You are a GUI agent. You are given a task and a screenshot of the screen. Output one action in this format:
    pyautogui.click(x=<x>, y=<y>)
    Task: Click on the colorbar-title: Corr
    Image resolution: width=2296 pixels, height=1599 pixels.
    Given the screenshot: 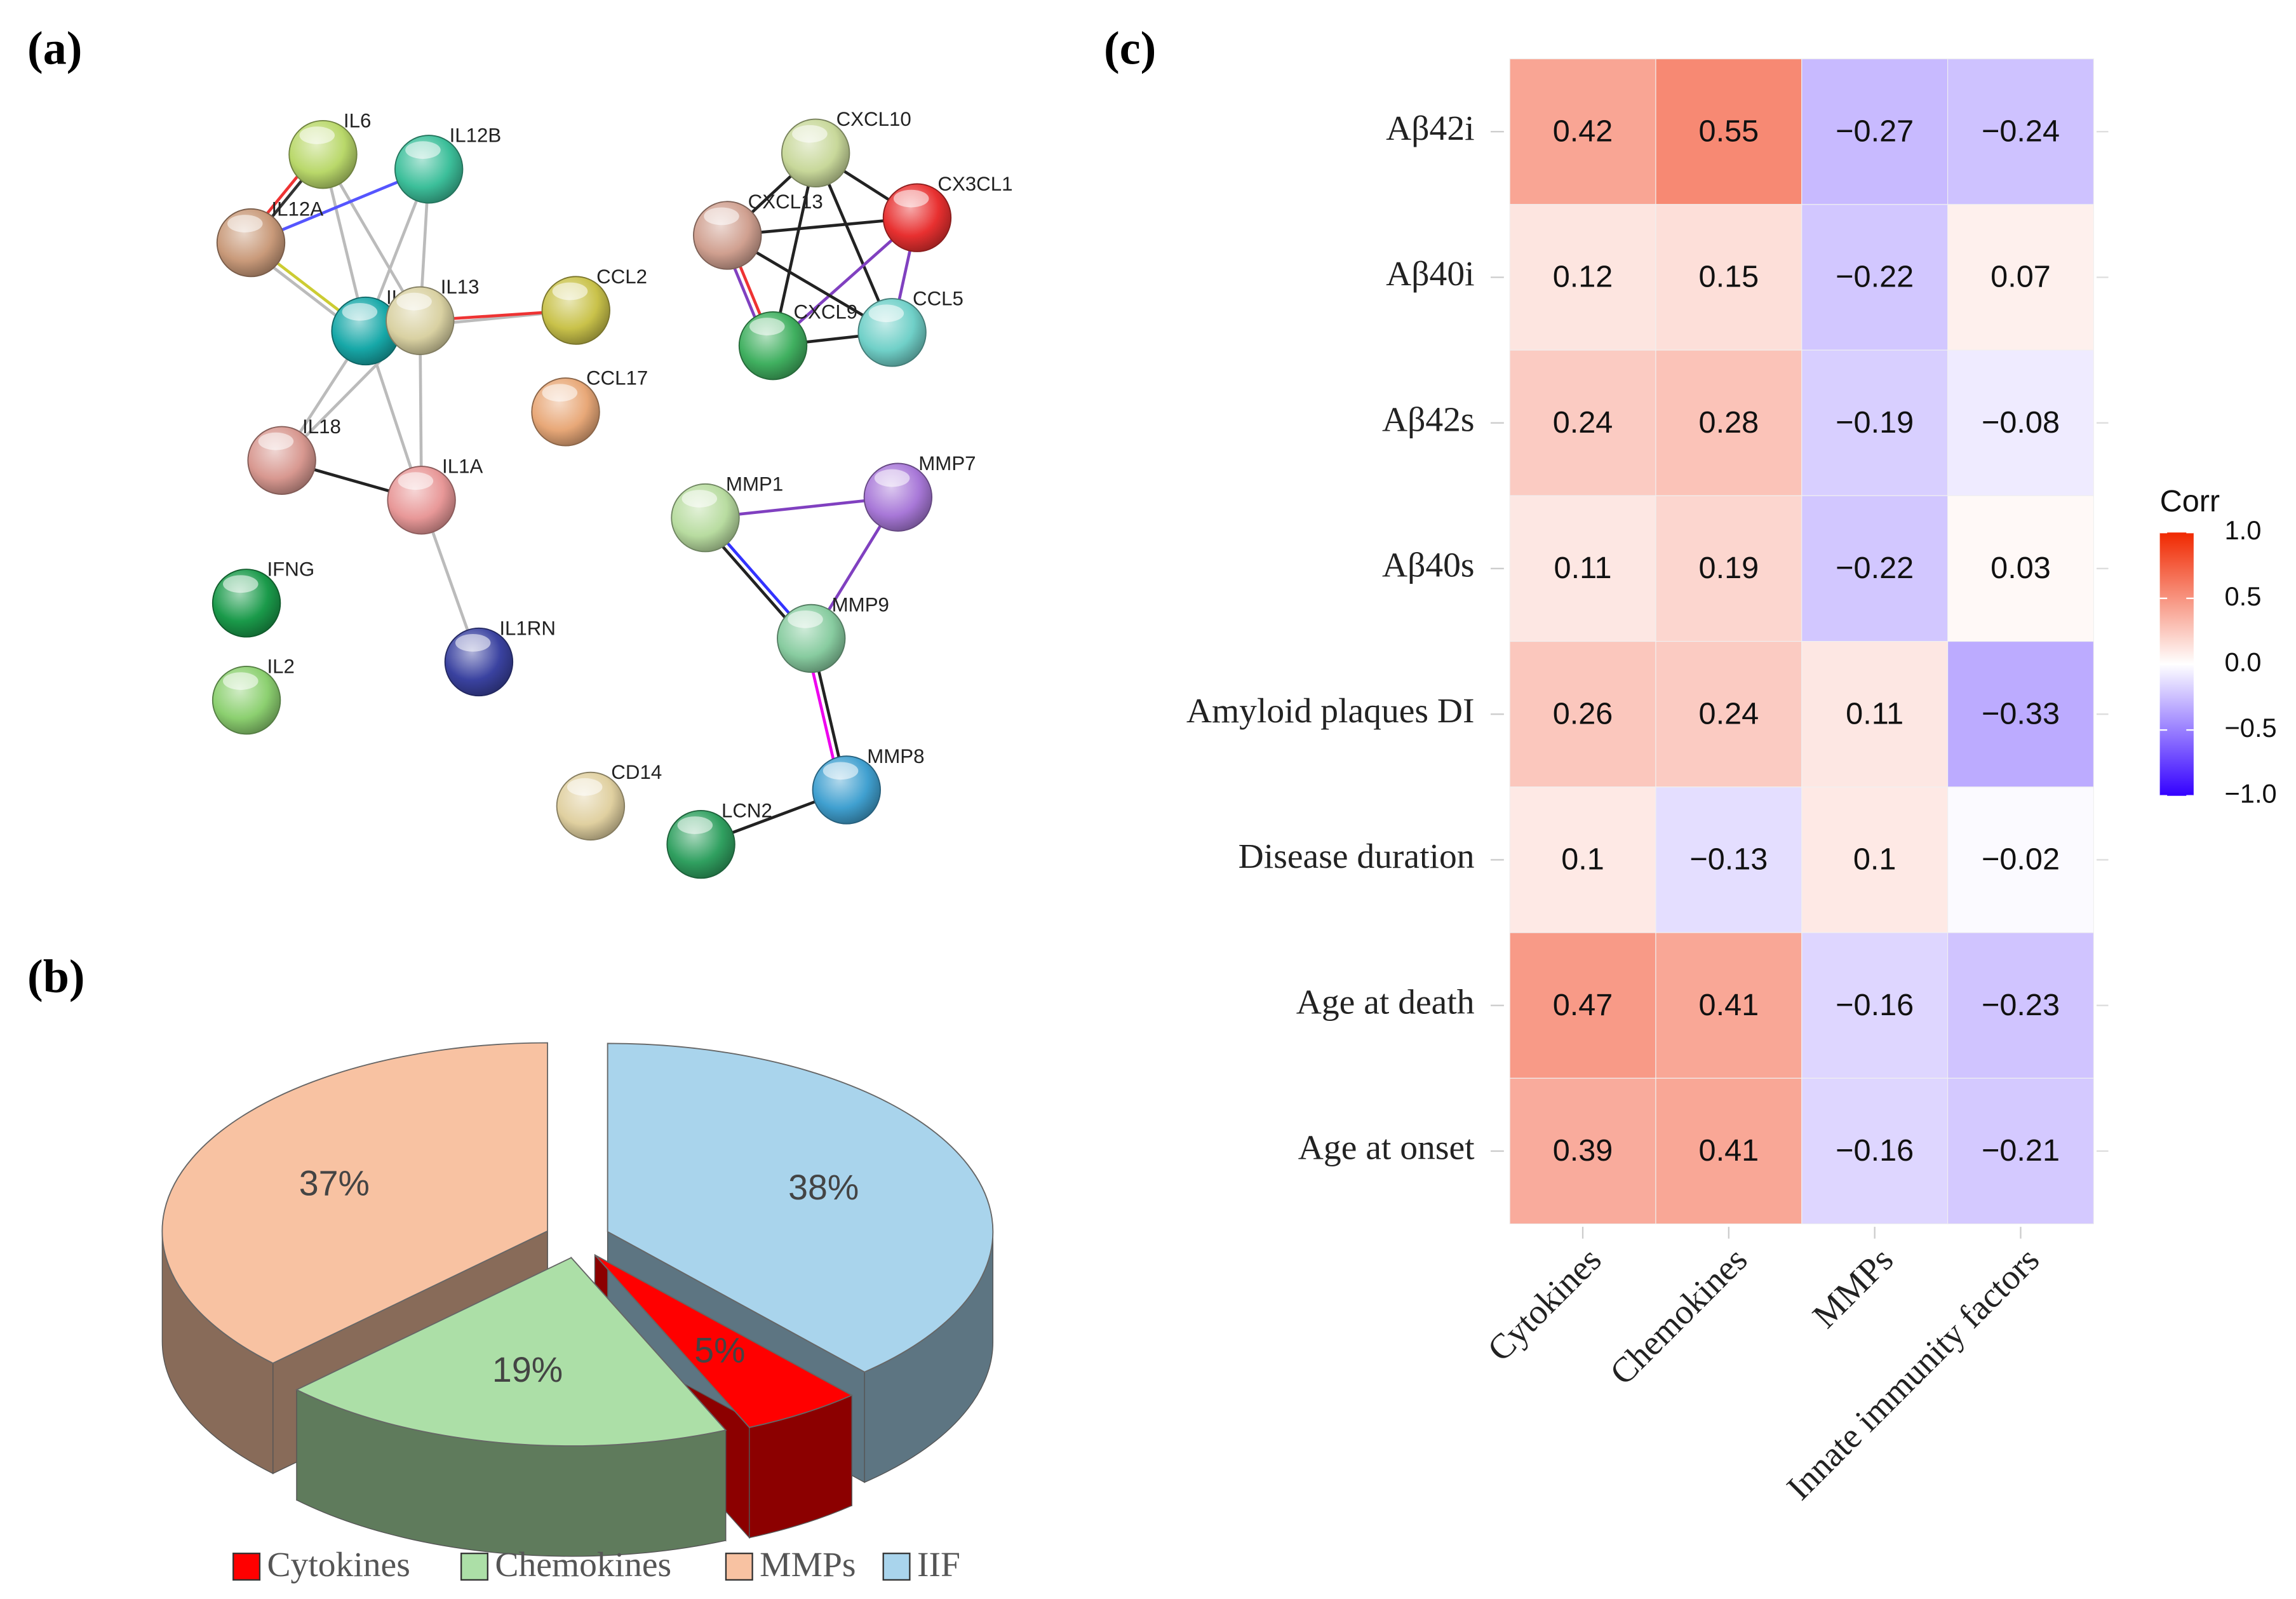 What is the action you would take?
    pyautogui.click(x=2190, y=501)
    